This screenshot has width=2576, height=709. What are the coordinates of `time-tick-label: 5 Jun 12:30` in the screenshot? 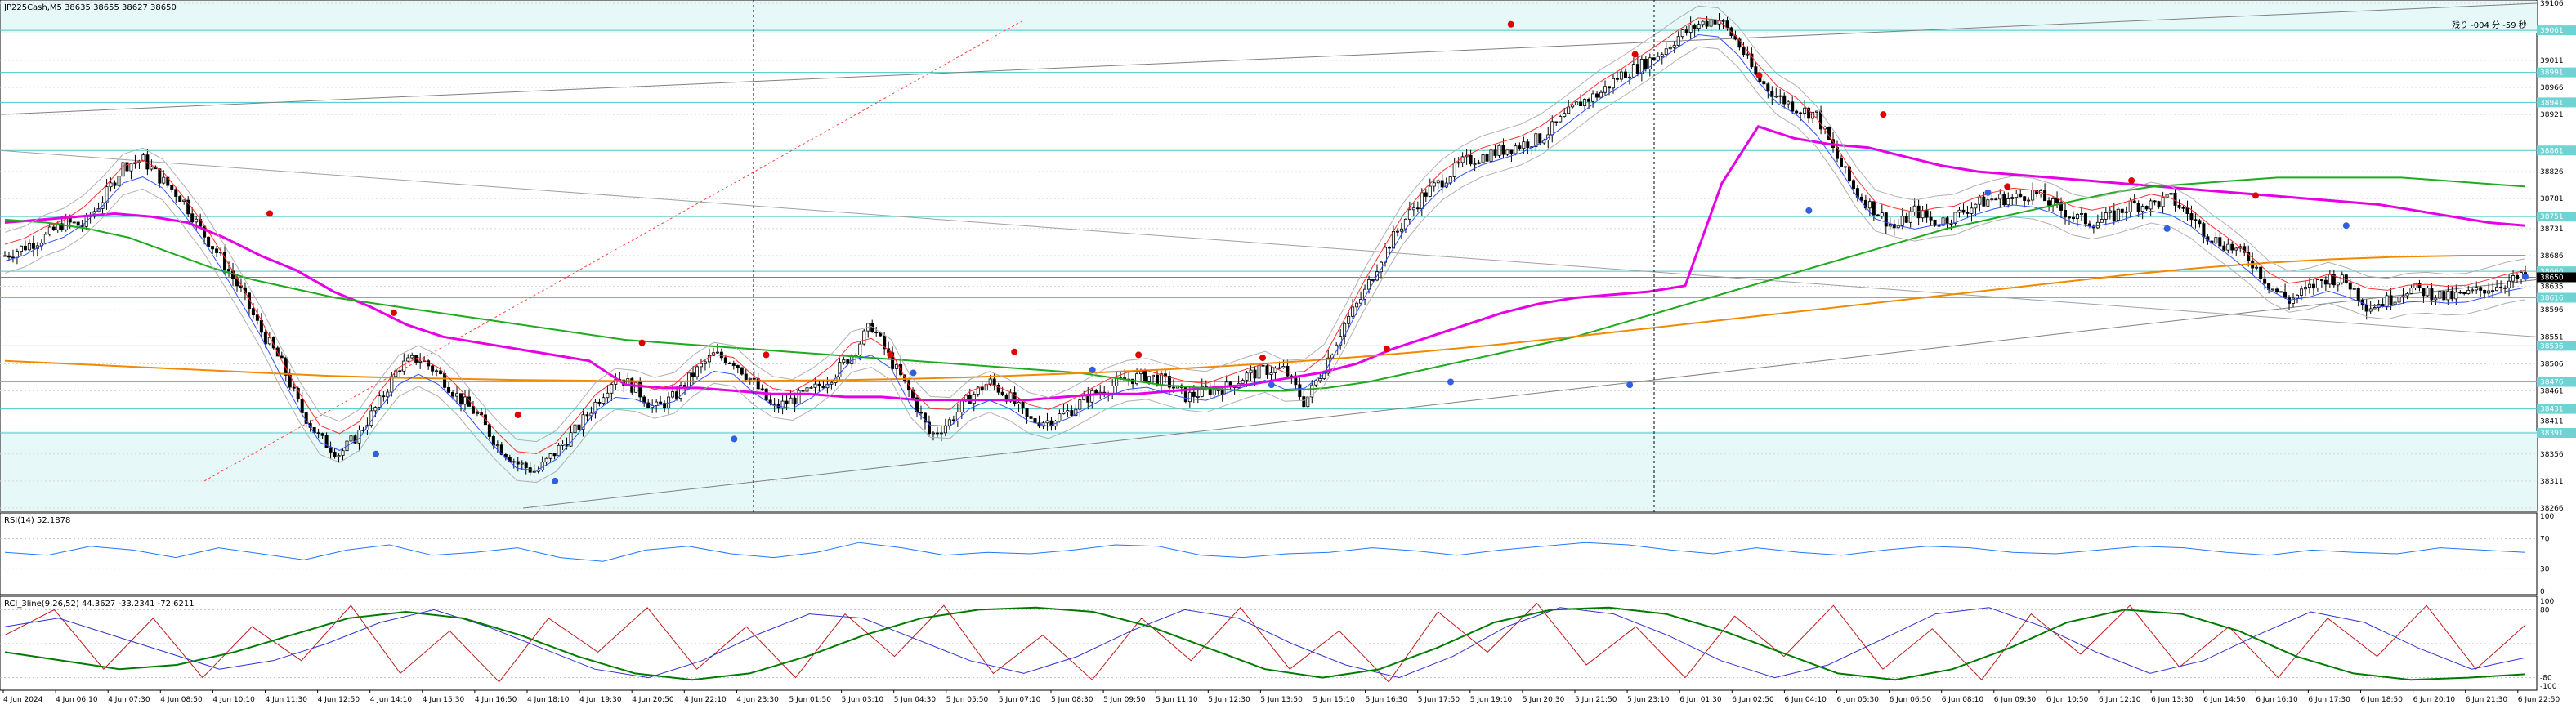 It's located at (1229, 700).